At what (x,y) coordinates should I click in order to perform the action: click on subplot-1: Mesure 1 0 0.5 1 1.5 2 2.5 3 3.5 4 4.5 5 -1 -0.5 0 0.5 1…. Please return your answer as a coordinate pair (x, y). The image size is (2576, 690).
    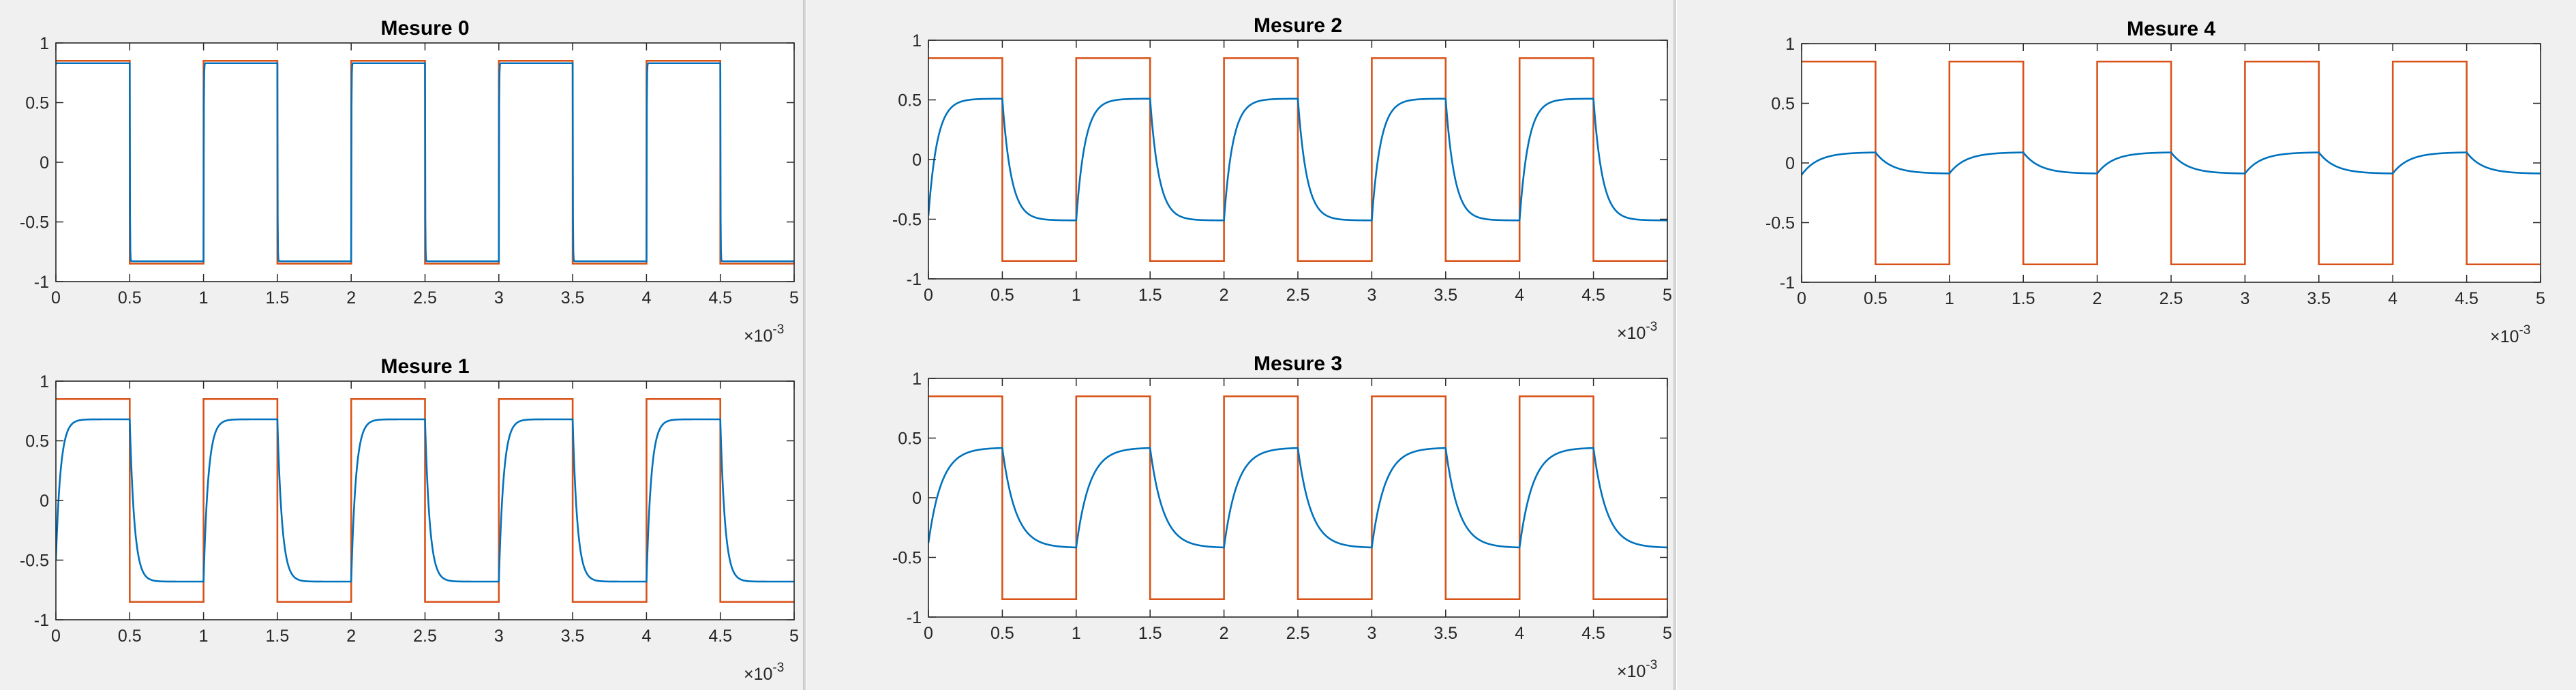
    Looking at the image, I should click on (409, 519).